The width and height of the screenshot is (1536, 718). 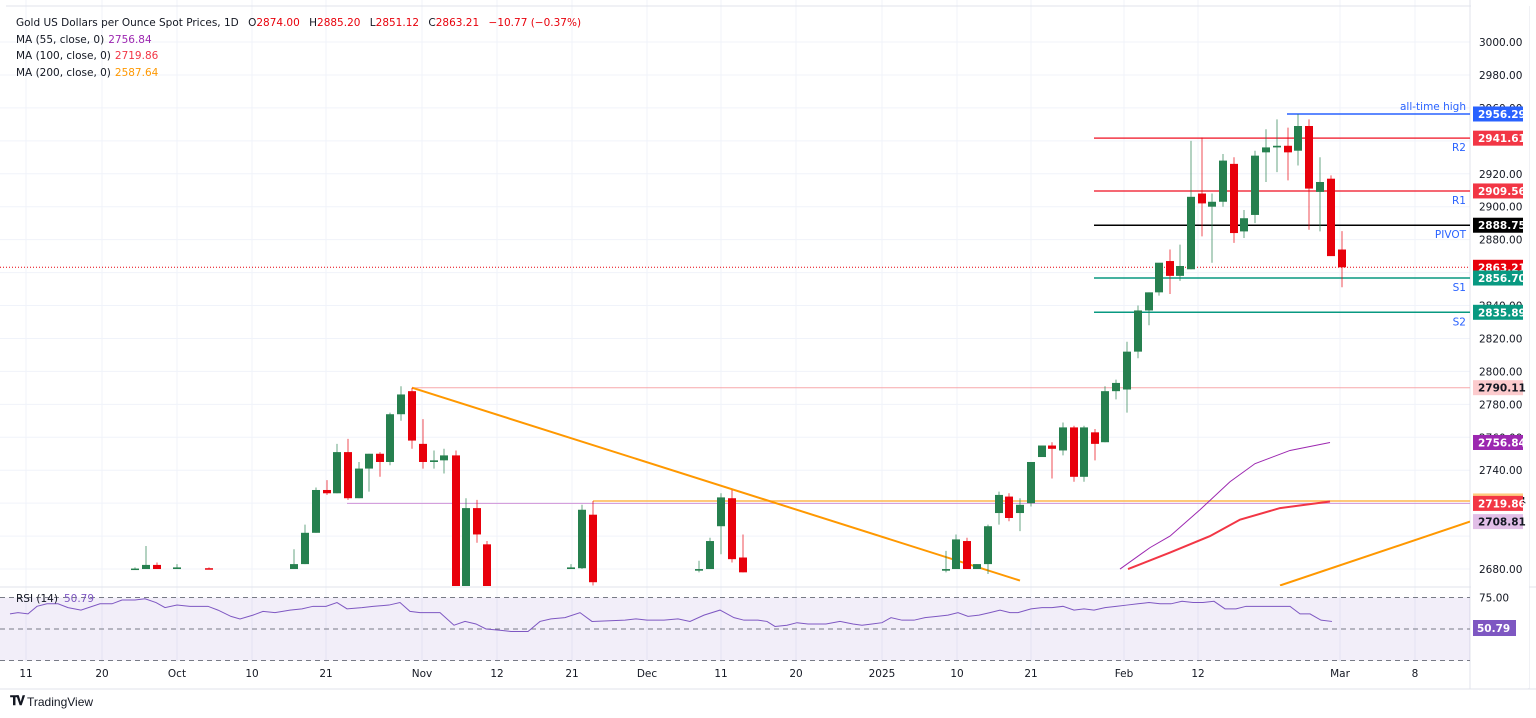 I want to click on price-tick: 2740.00, so click(x=1500, y=471).